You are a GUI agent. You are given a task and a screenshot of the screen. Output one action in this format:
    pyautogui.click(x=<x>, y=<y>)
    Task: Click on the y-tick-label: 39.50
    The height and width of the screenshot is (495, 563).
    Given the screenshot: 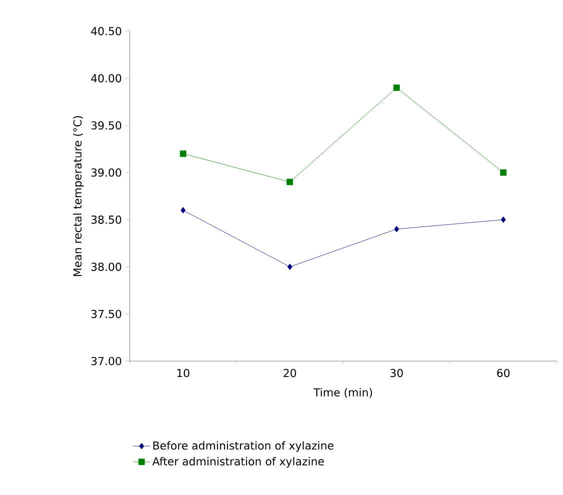 What is the action you would take?
    pyautogui.click(x=106, y=125)
    